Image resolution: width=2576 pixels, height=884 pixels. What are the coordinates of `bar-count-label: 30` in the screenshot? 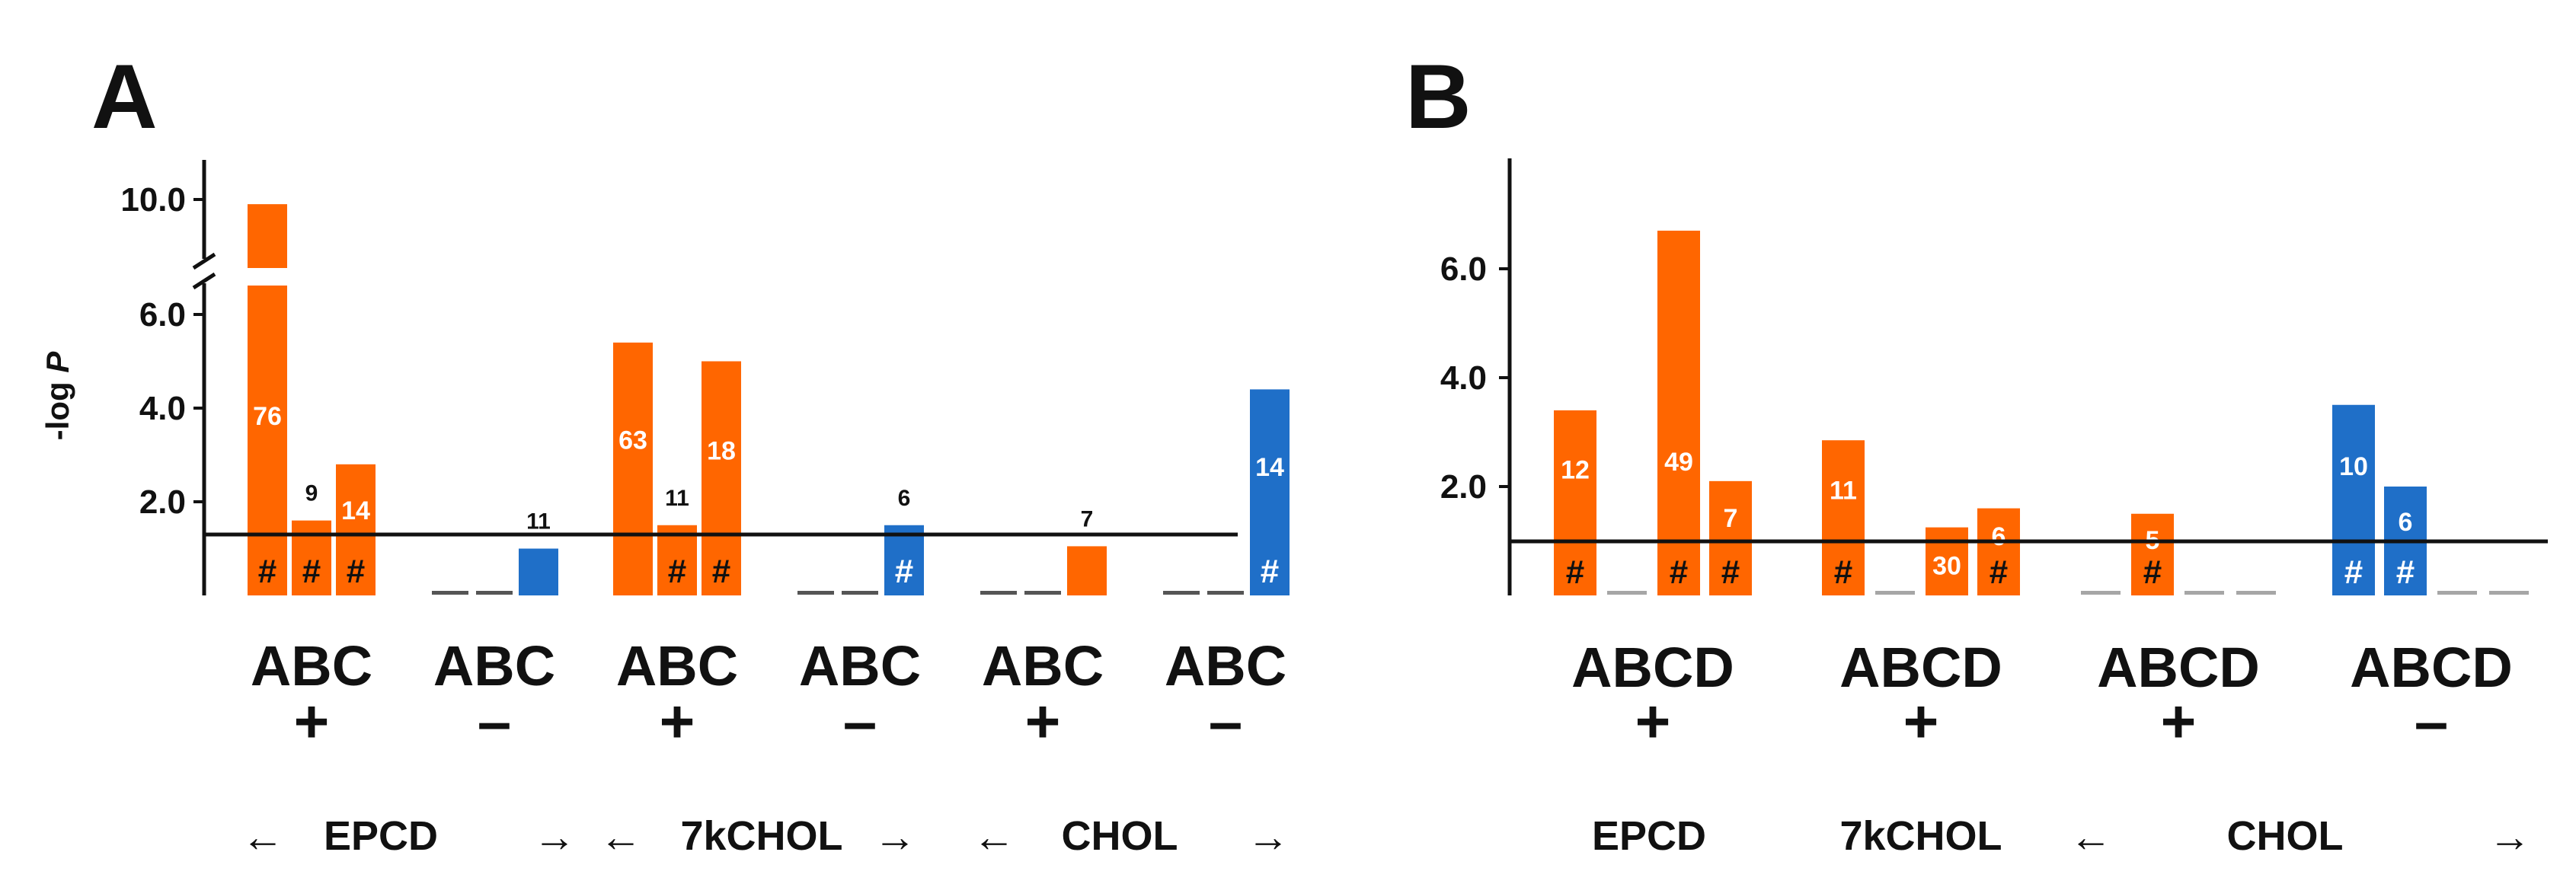 It's located at (1947, 566).